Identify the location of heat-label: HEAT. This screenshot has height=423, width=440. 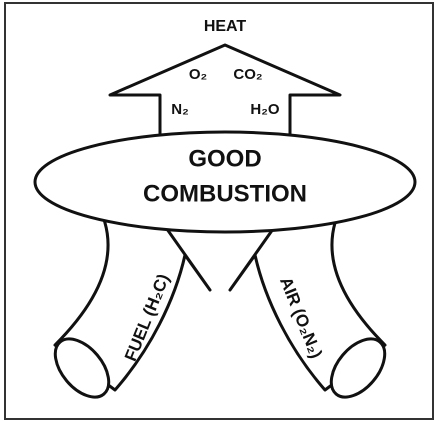
(225, 26).